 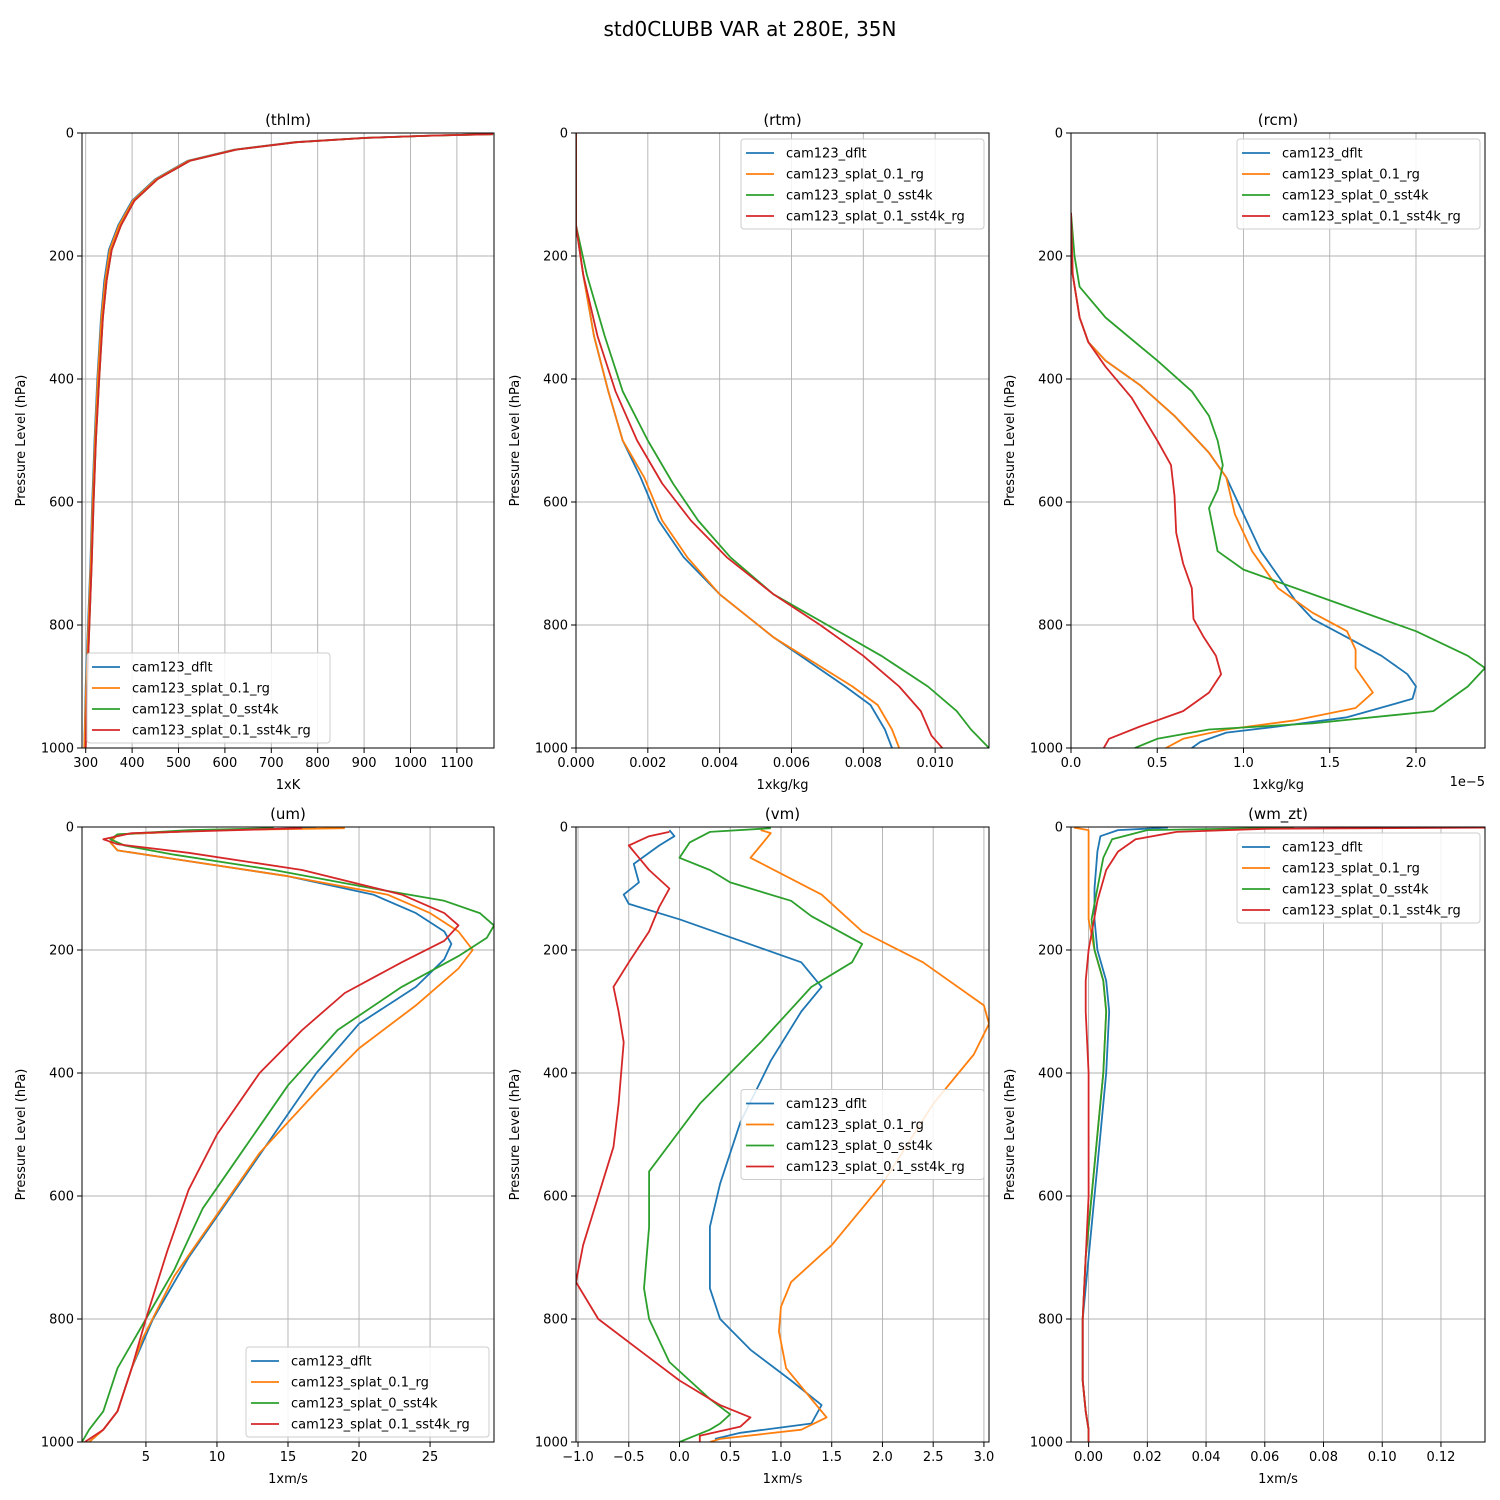 What do you see at coordinates (575, 763) in the screenshot?
I see `xtick-label: 0.000` at bounding box center [575, 763].